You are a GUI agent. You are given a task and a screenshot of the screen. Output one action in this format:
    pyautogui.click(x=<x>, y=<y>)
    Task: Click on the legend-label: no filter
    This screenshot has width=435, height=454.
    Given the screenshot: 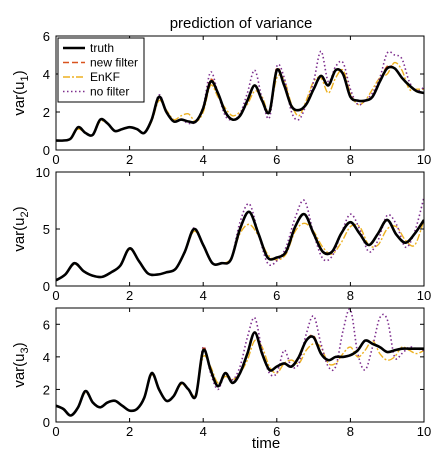 What is the action you would take?
    pyautogui.click(x=109, y=92)
    